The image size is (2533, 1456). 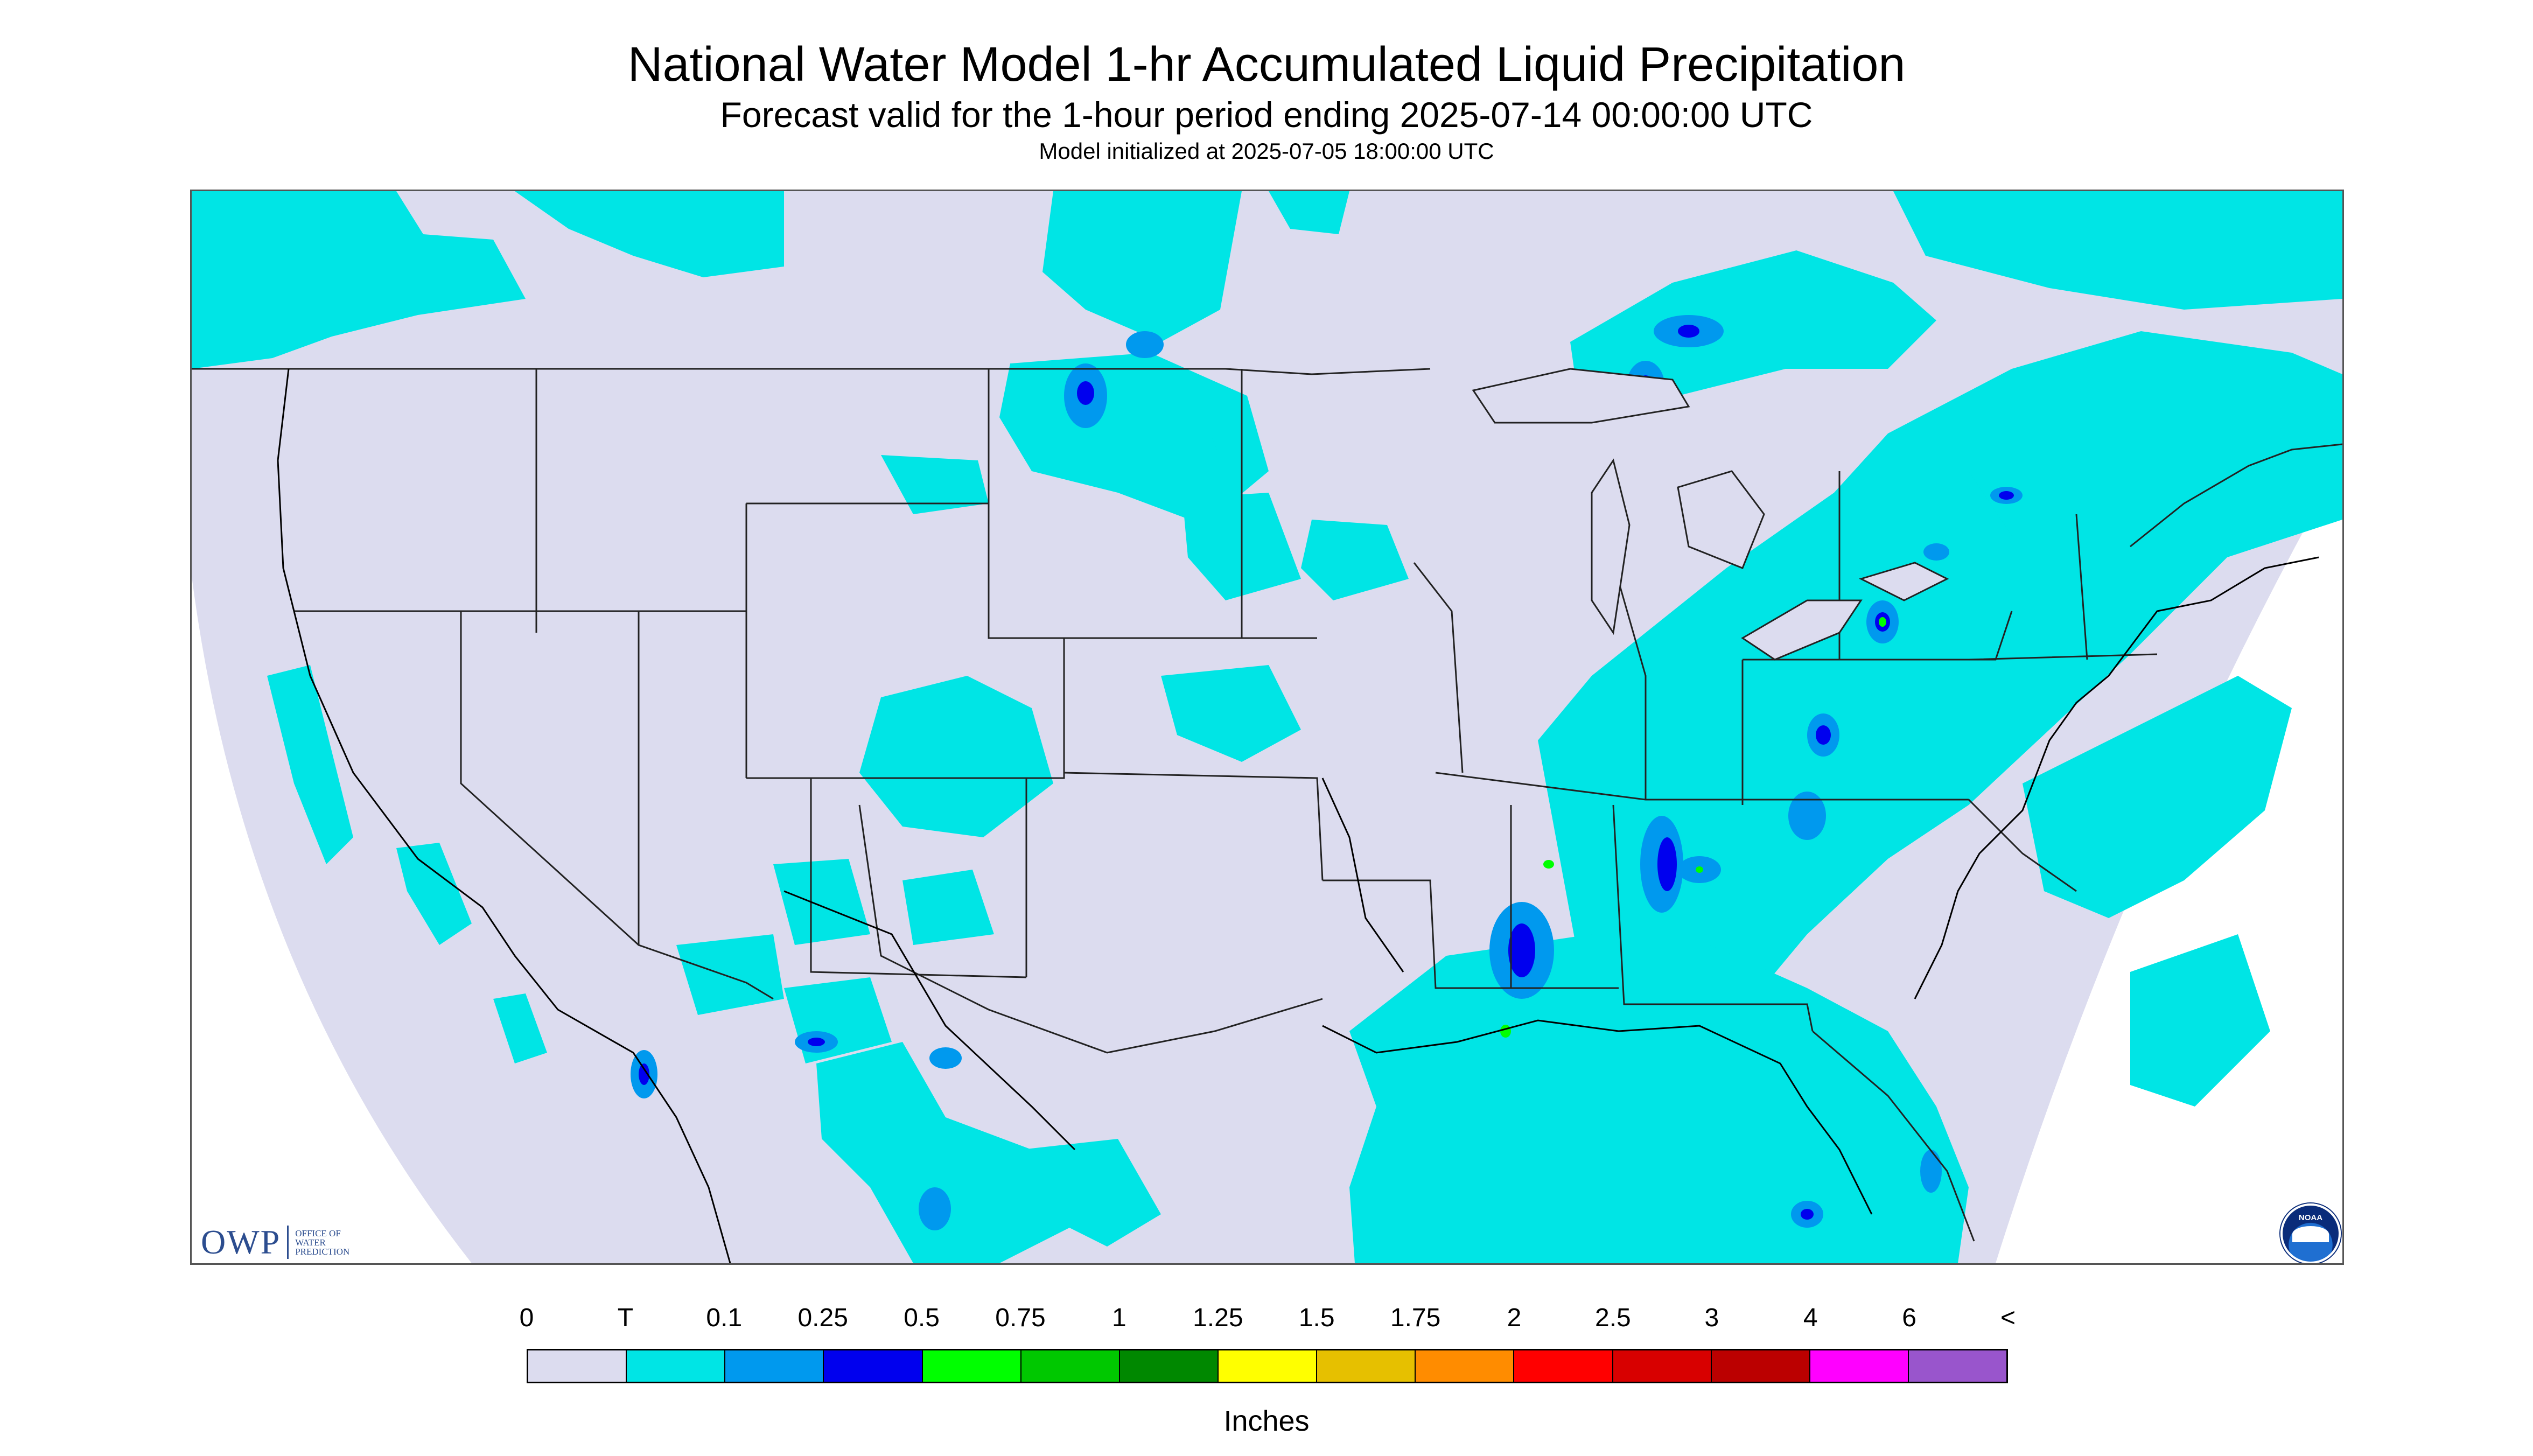 I want to click on owp-logo-text: Office of Water Prediction, so click(x=322, y=1242).